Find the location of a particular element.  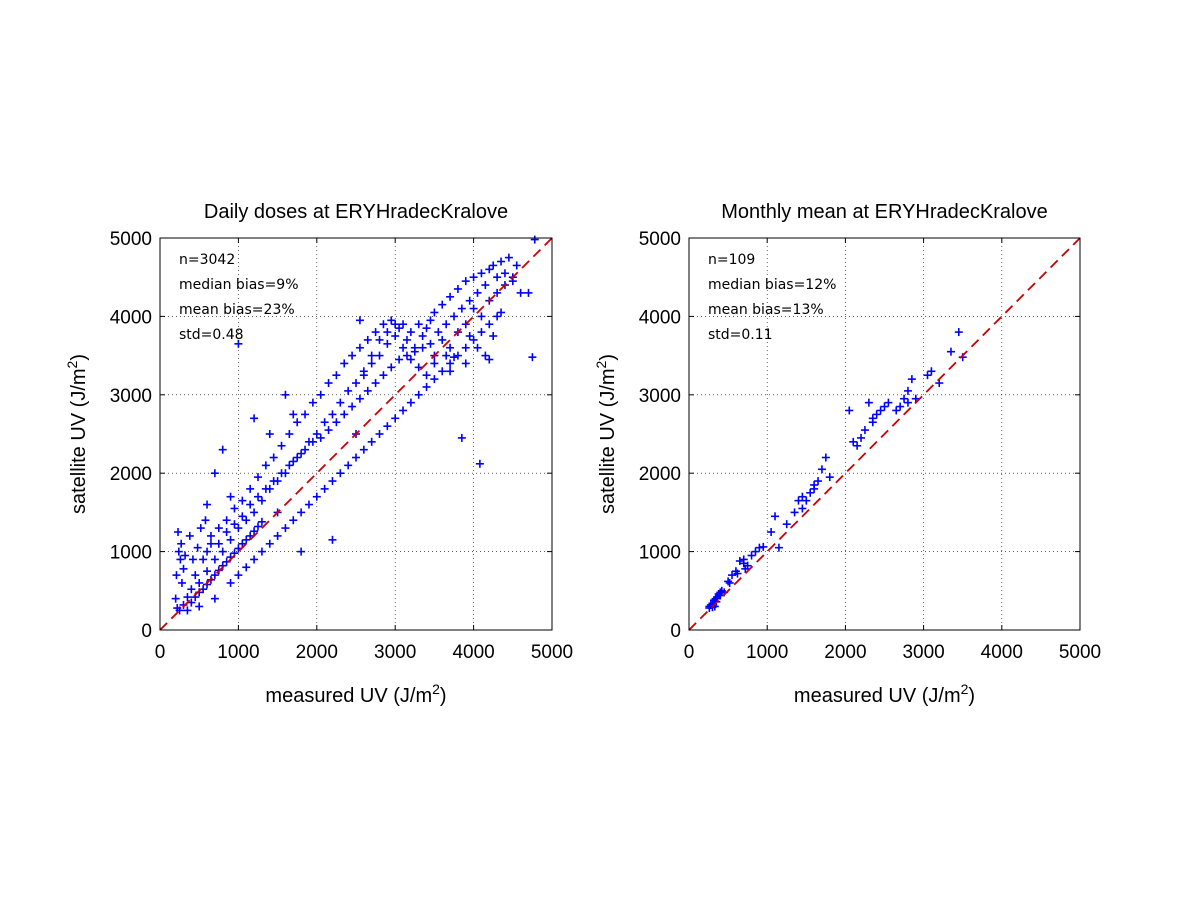

stat-annotation: n=109 is located at coordinates (731, 260).